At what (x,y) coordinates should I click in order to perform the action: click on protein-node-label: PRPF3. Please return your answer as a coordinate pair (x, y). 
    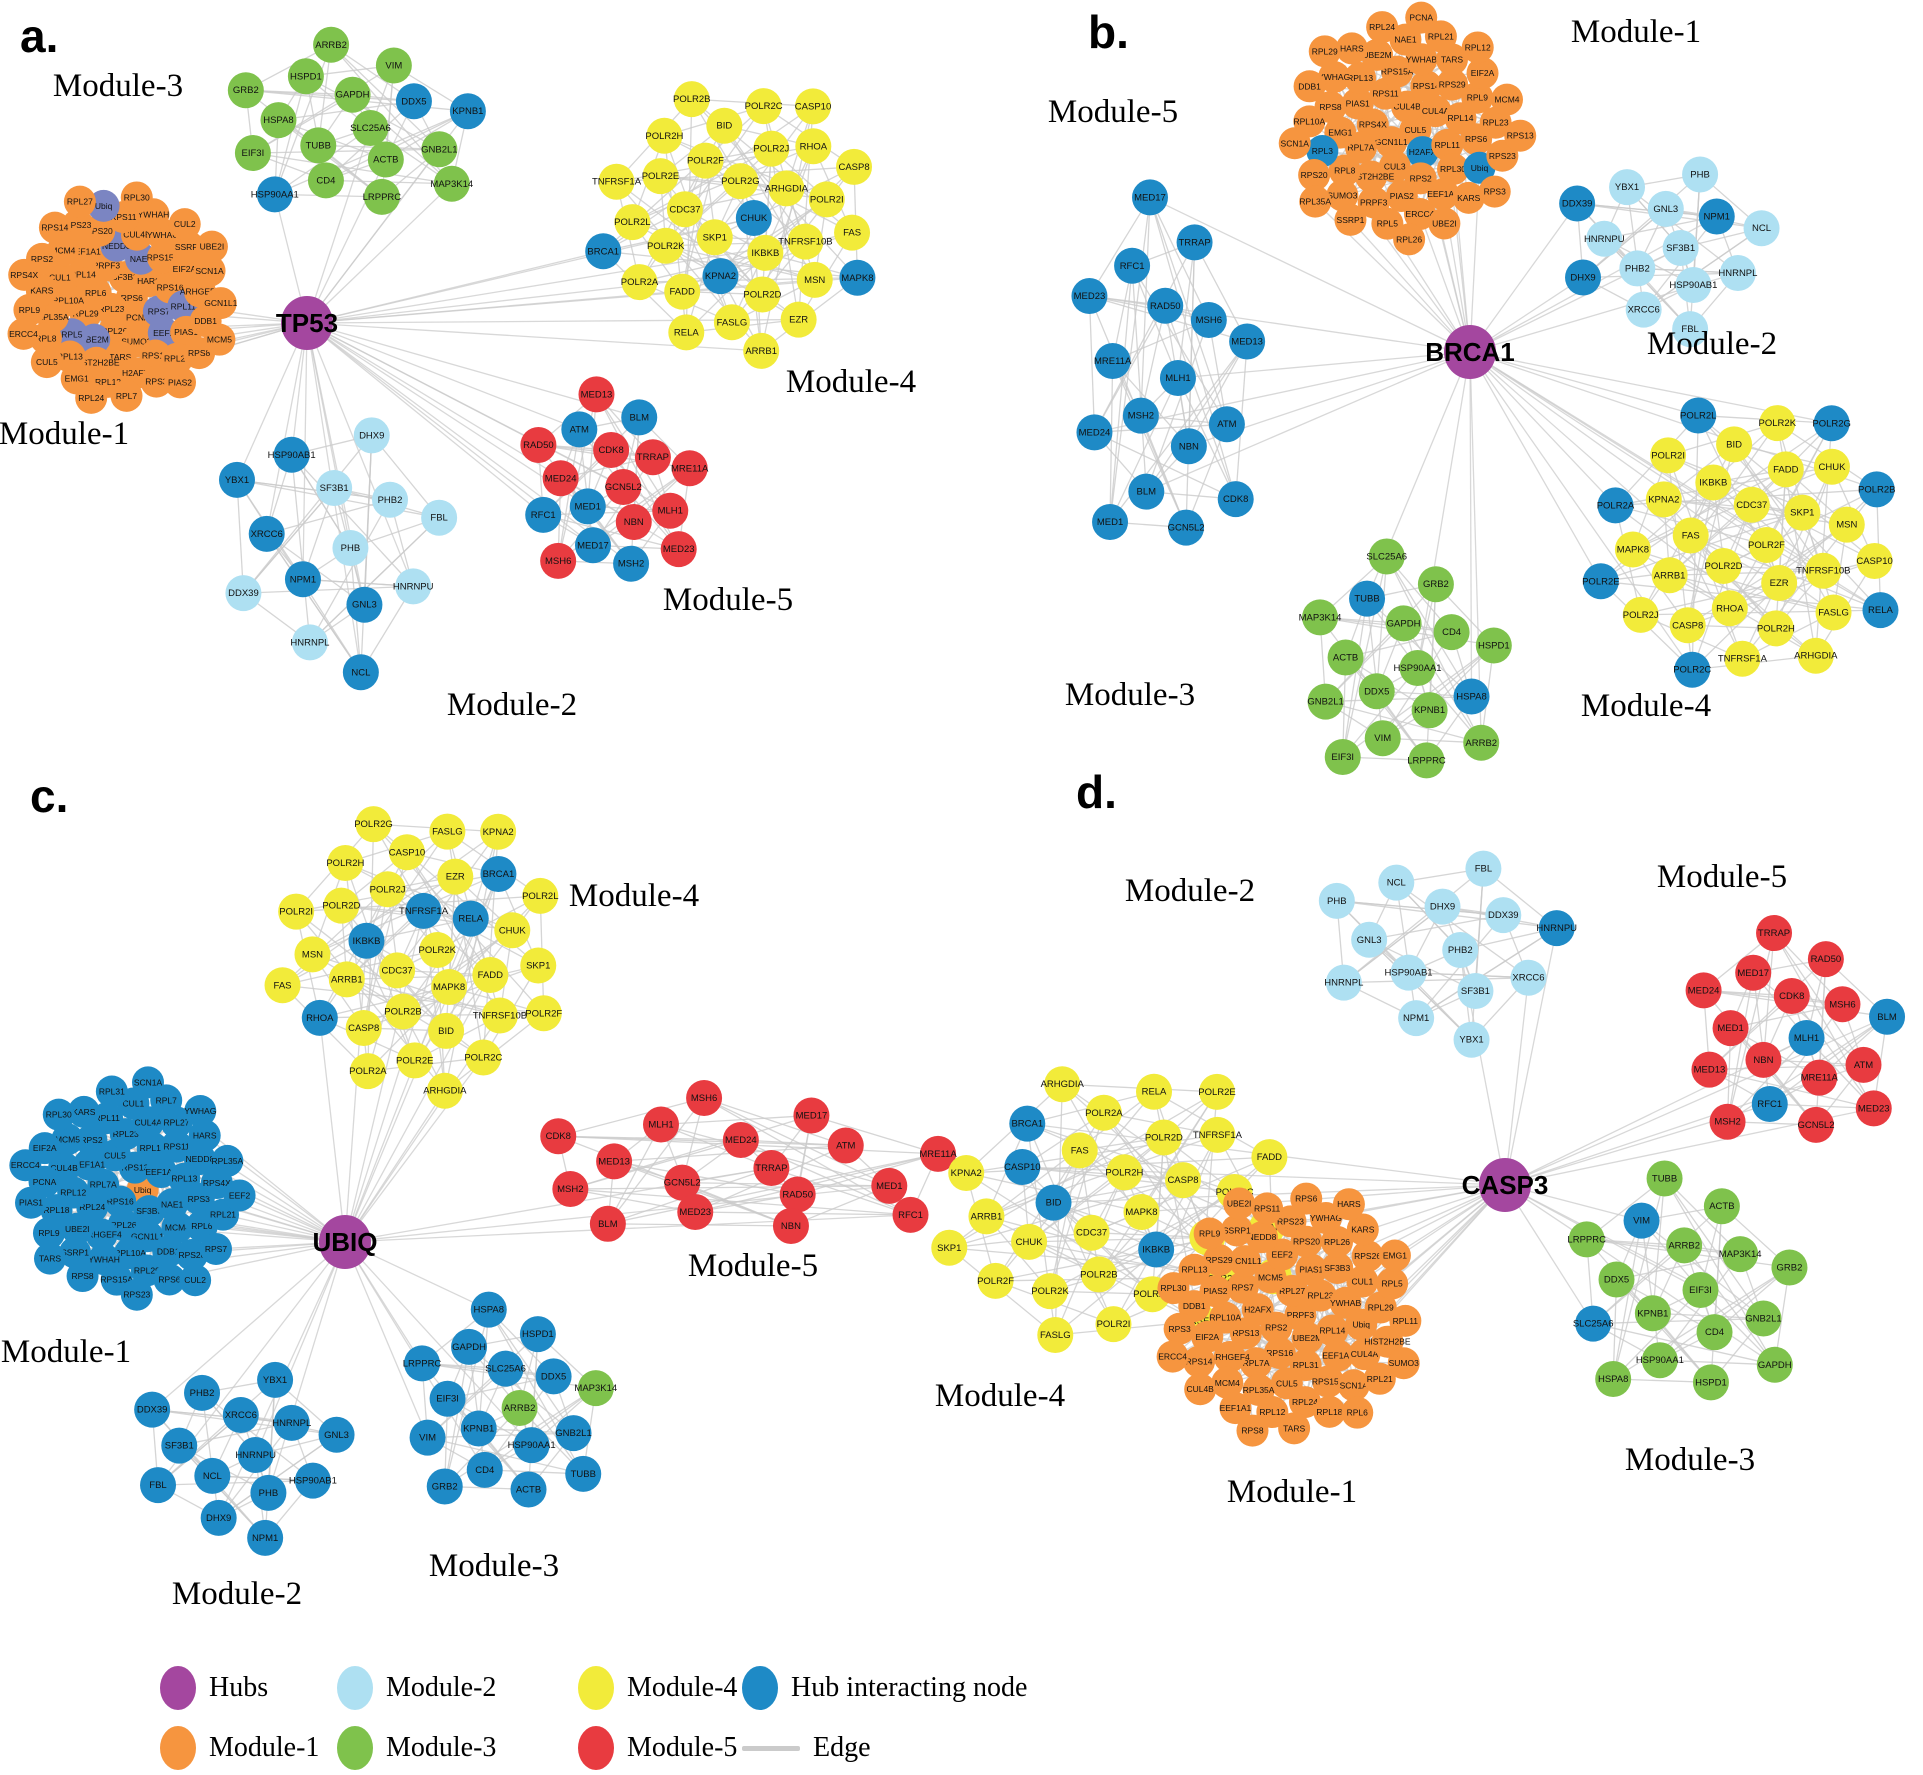
    Looking at the image, I should click on (1374, 202).